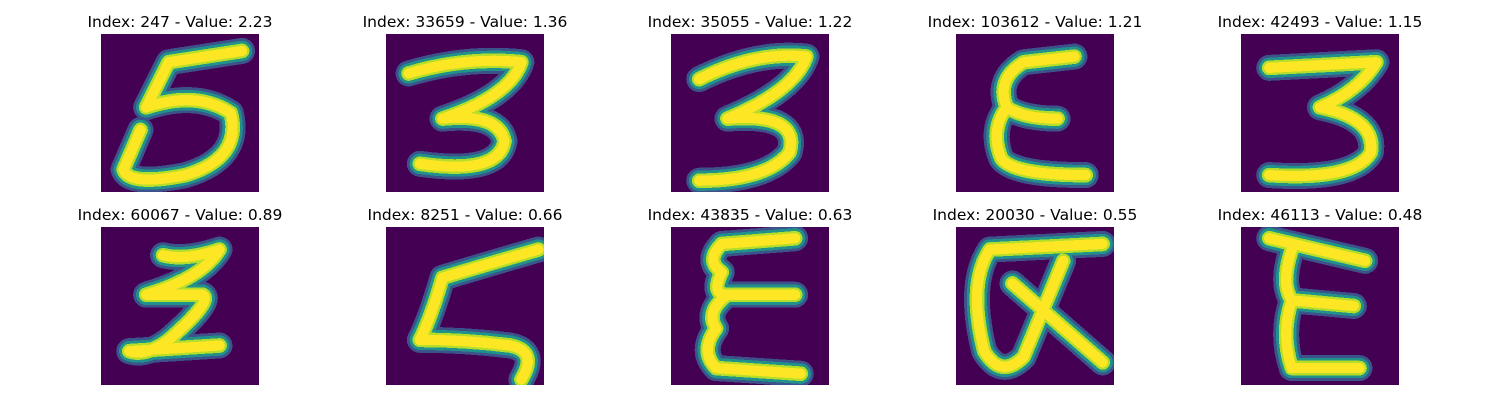  I want to click on panel-title: Index: 60067 - Value: 0.89, so click(180, 215).